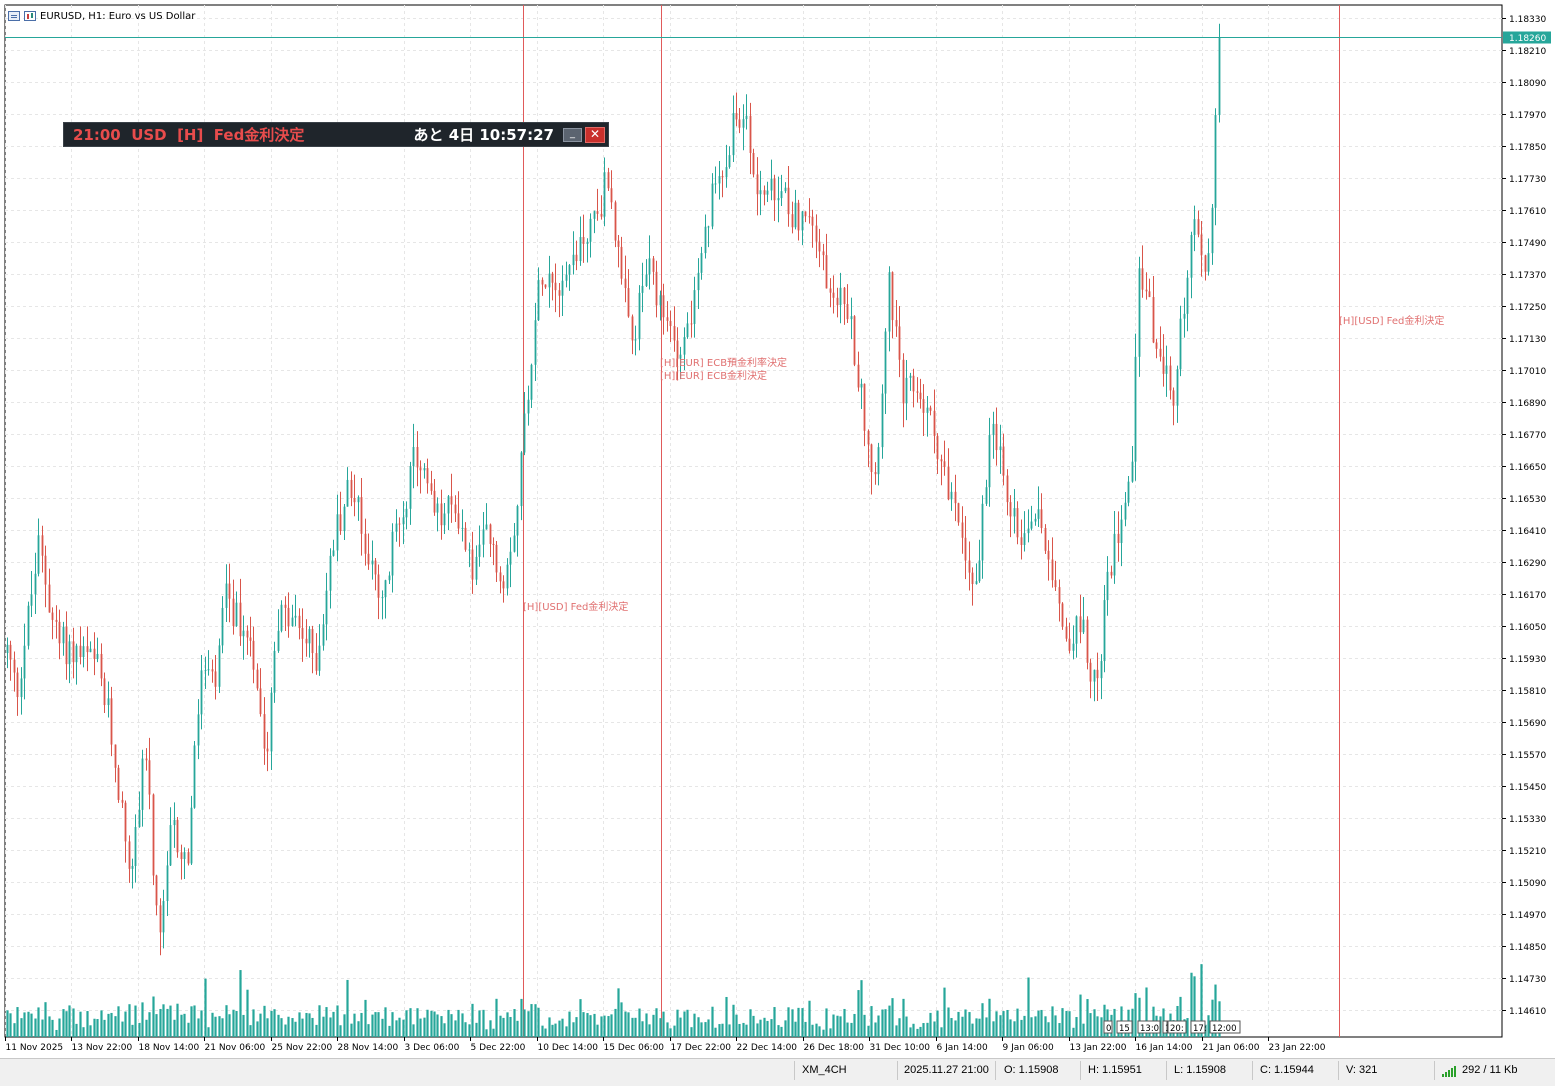 This screenshot has height=1086, width=1555. Describe the element at coordinates (30, 16) in the screenshot. I see `chart-type-icon` at that location.